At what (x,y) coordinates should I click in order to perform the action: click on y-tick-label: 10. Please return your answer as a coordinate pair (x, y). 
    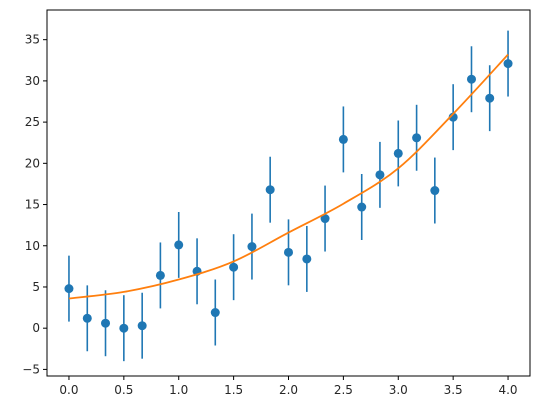
    Looking at the image, I should click on (32, 246).